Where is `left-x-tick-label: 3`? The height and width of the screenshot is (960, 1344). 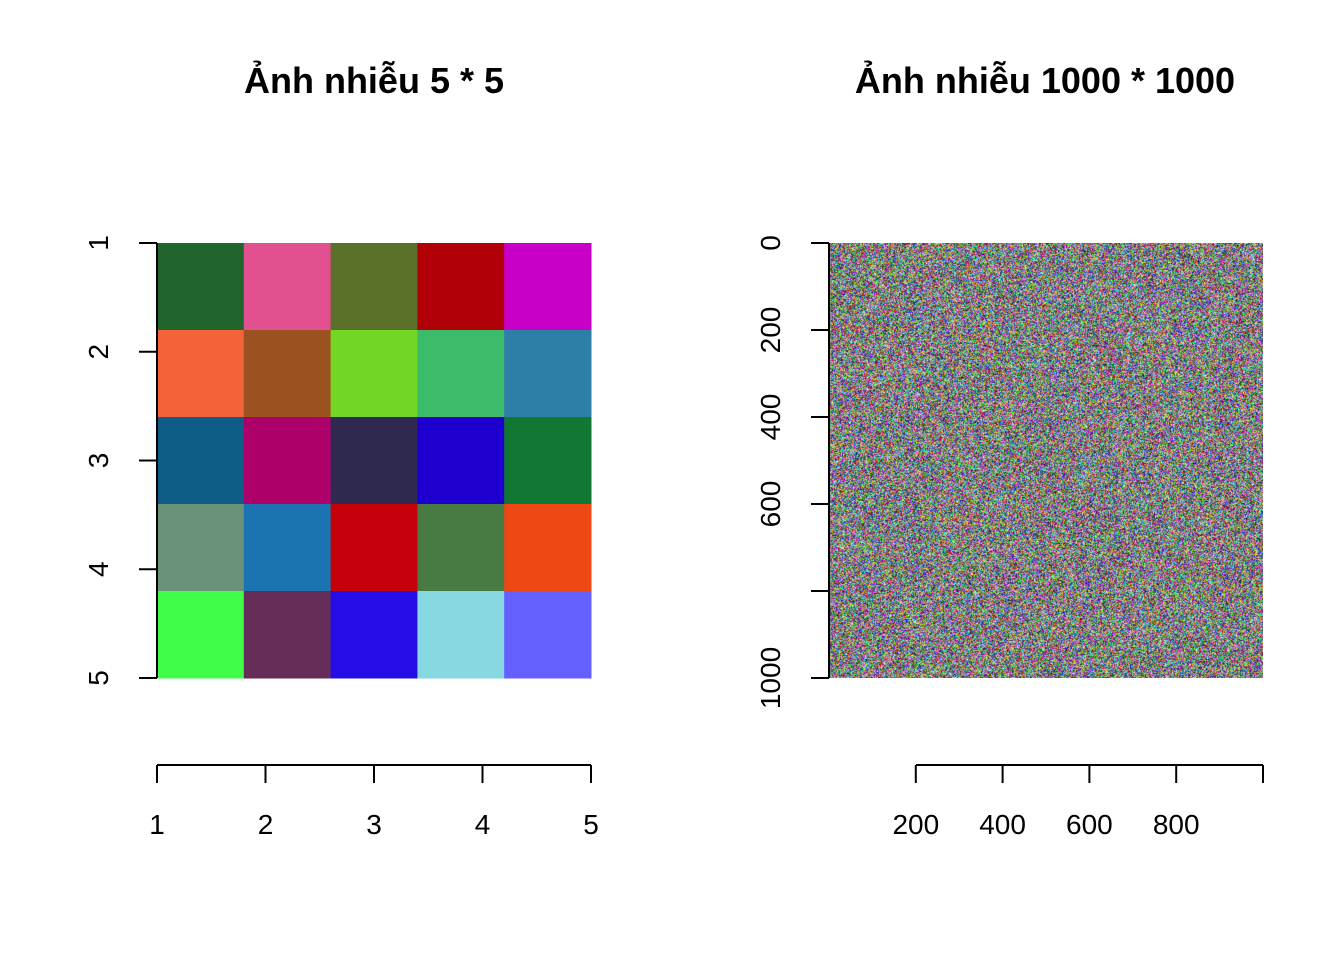 left-x-tick-label: 3 is located at coordinates (374, 824).